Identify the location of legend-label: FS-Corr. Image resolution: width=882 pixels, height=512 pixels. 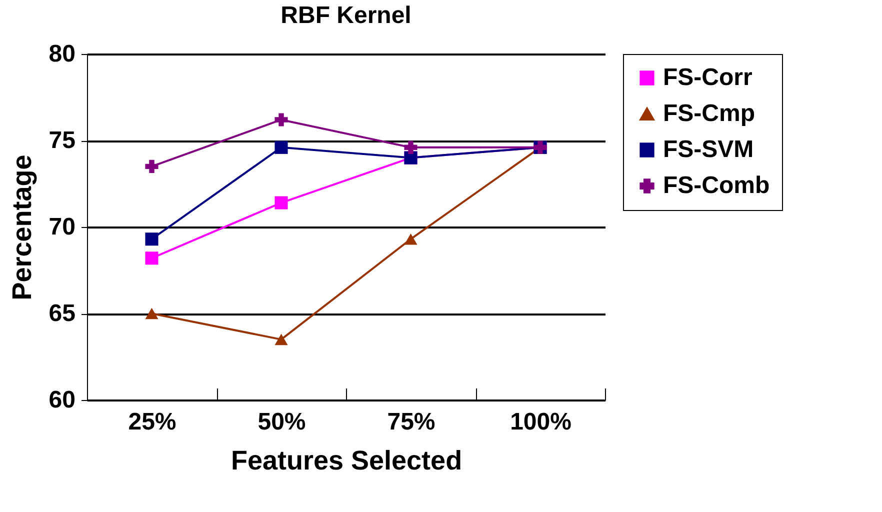
(707, 77).